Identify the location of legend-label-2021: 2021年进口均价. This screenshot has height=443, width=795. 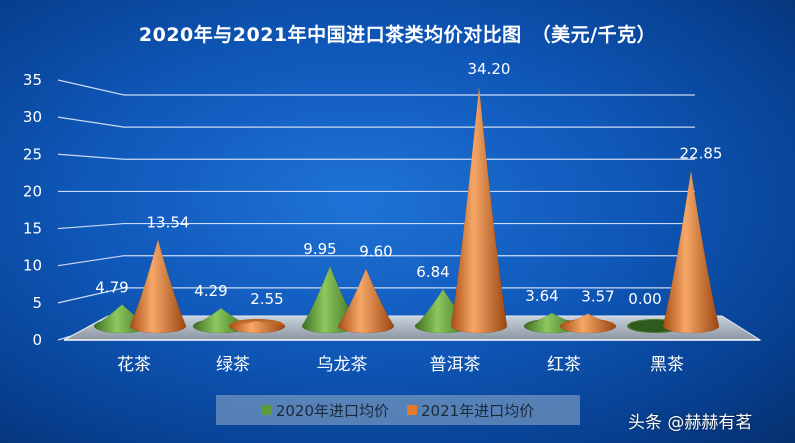
(478, 410).